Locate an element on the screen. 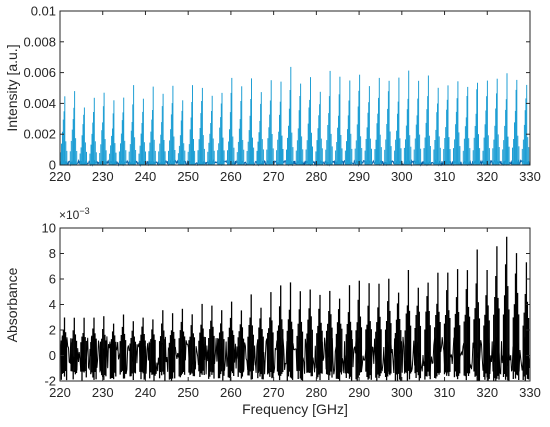  absorbance-x-tick-label: 240 is located at coordinates (146, 392).